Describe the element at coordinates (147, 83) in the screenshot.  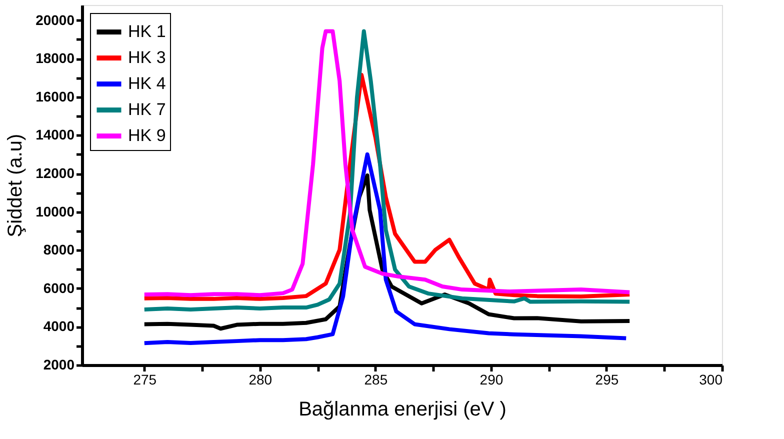
I see `legend-label: HK 4` at that location.